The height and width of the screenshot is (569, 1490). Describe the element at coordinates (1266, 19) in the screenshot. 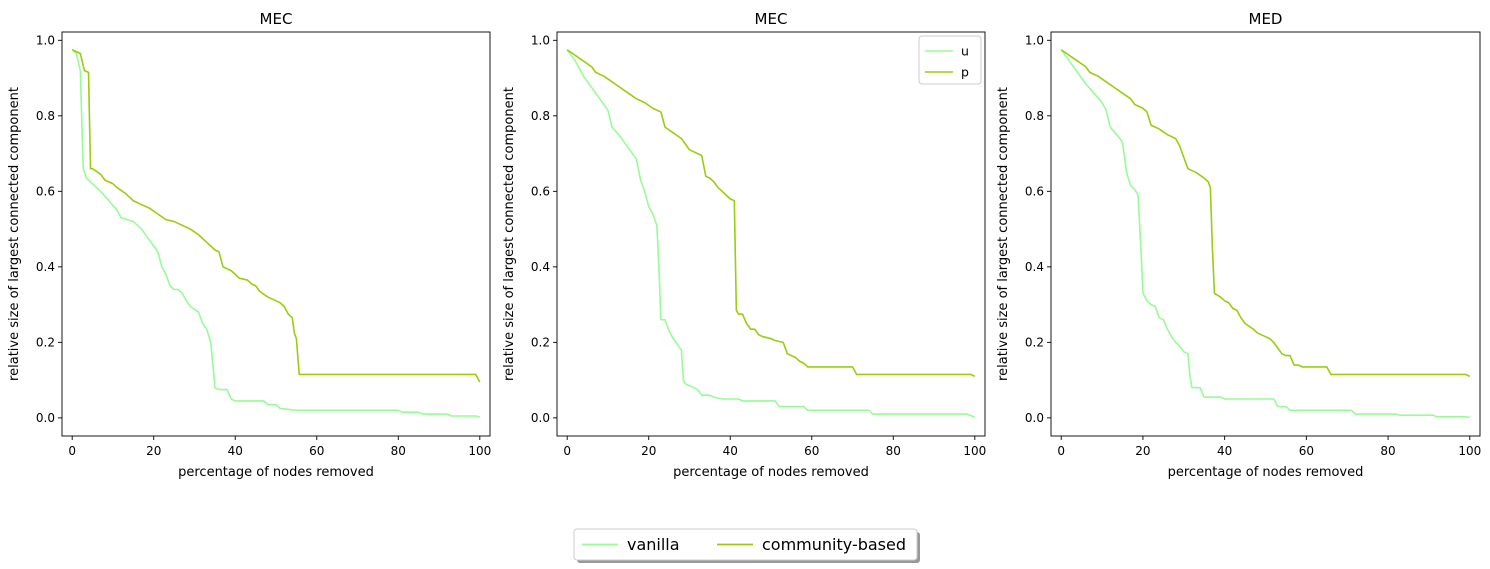

I see `chart-title: MED` at that location.